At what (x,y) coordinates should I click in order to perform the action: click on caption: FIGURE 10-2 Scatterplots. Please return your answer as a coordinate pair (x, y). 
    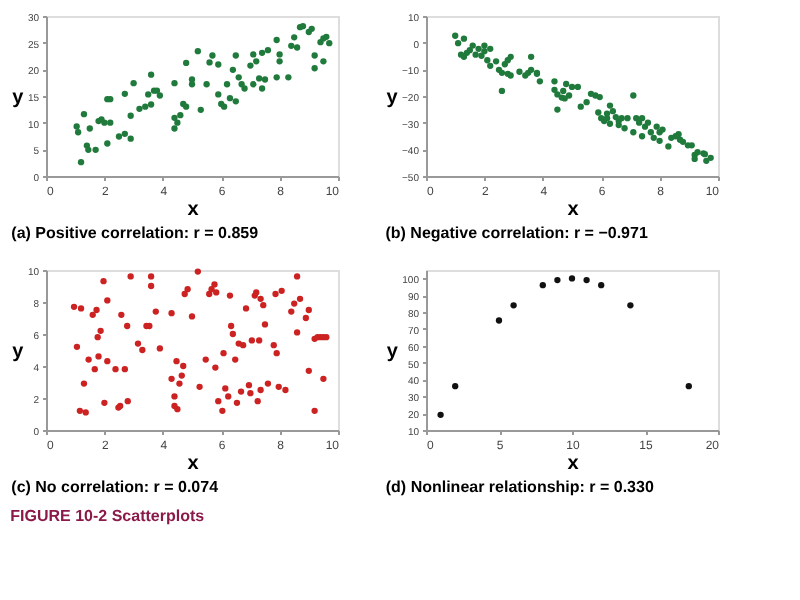
    Looking at the image, I should click on (108, 516).